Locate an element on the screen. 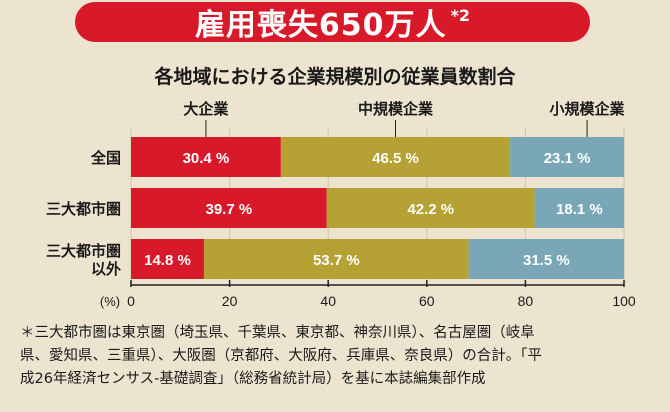  bar-value-label: 23.1 % is located at coordinates (567, 158).